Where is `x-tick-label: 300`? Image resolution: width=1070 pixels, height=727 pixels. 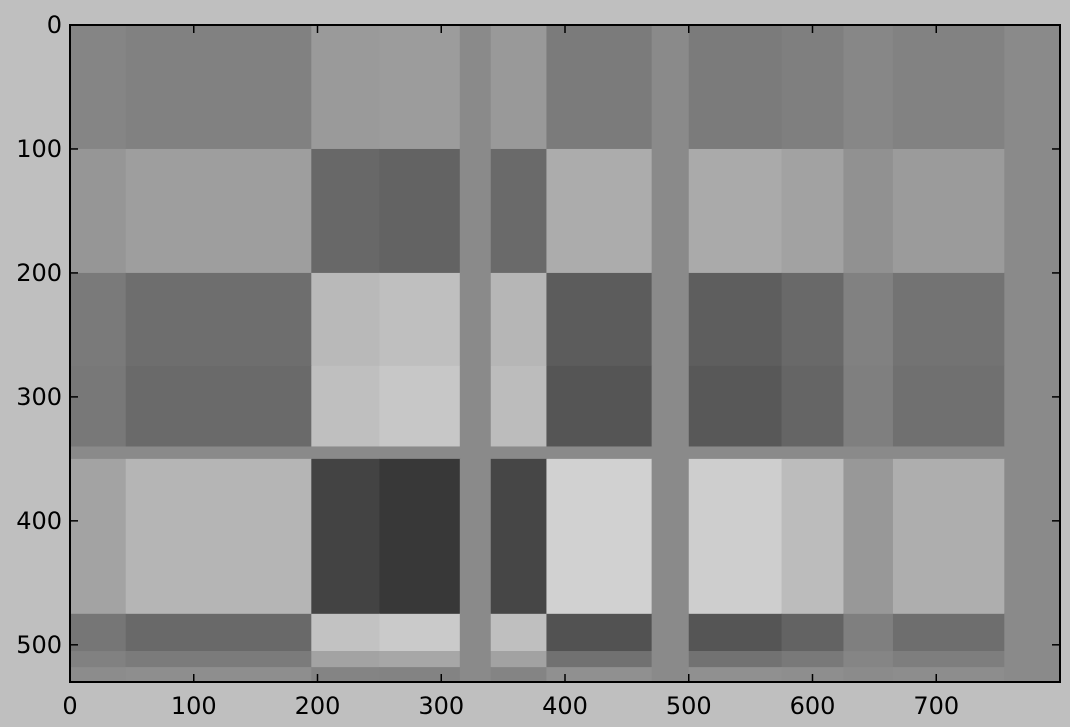 x-tick-label: 300 is located at coordinates (441, 706).